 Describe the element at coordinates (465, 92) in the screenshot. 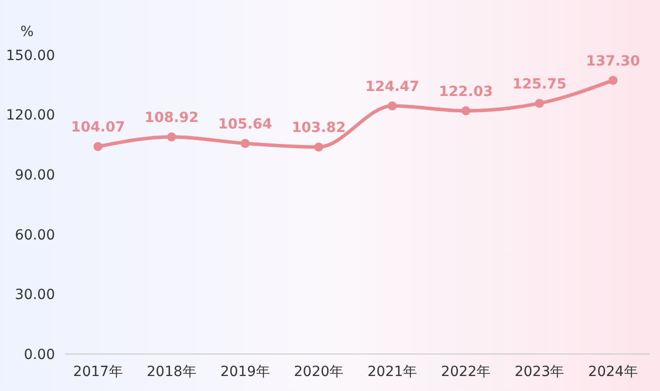

I see `data-label: 122.03` at that location.